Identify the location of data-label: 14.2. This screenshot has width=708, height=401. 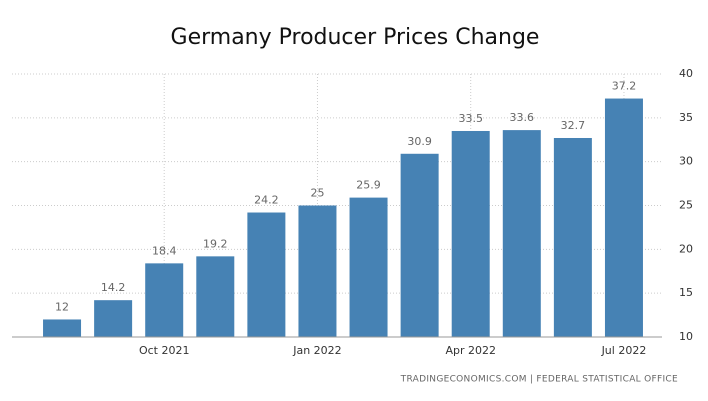
(113, 287).